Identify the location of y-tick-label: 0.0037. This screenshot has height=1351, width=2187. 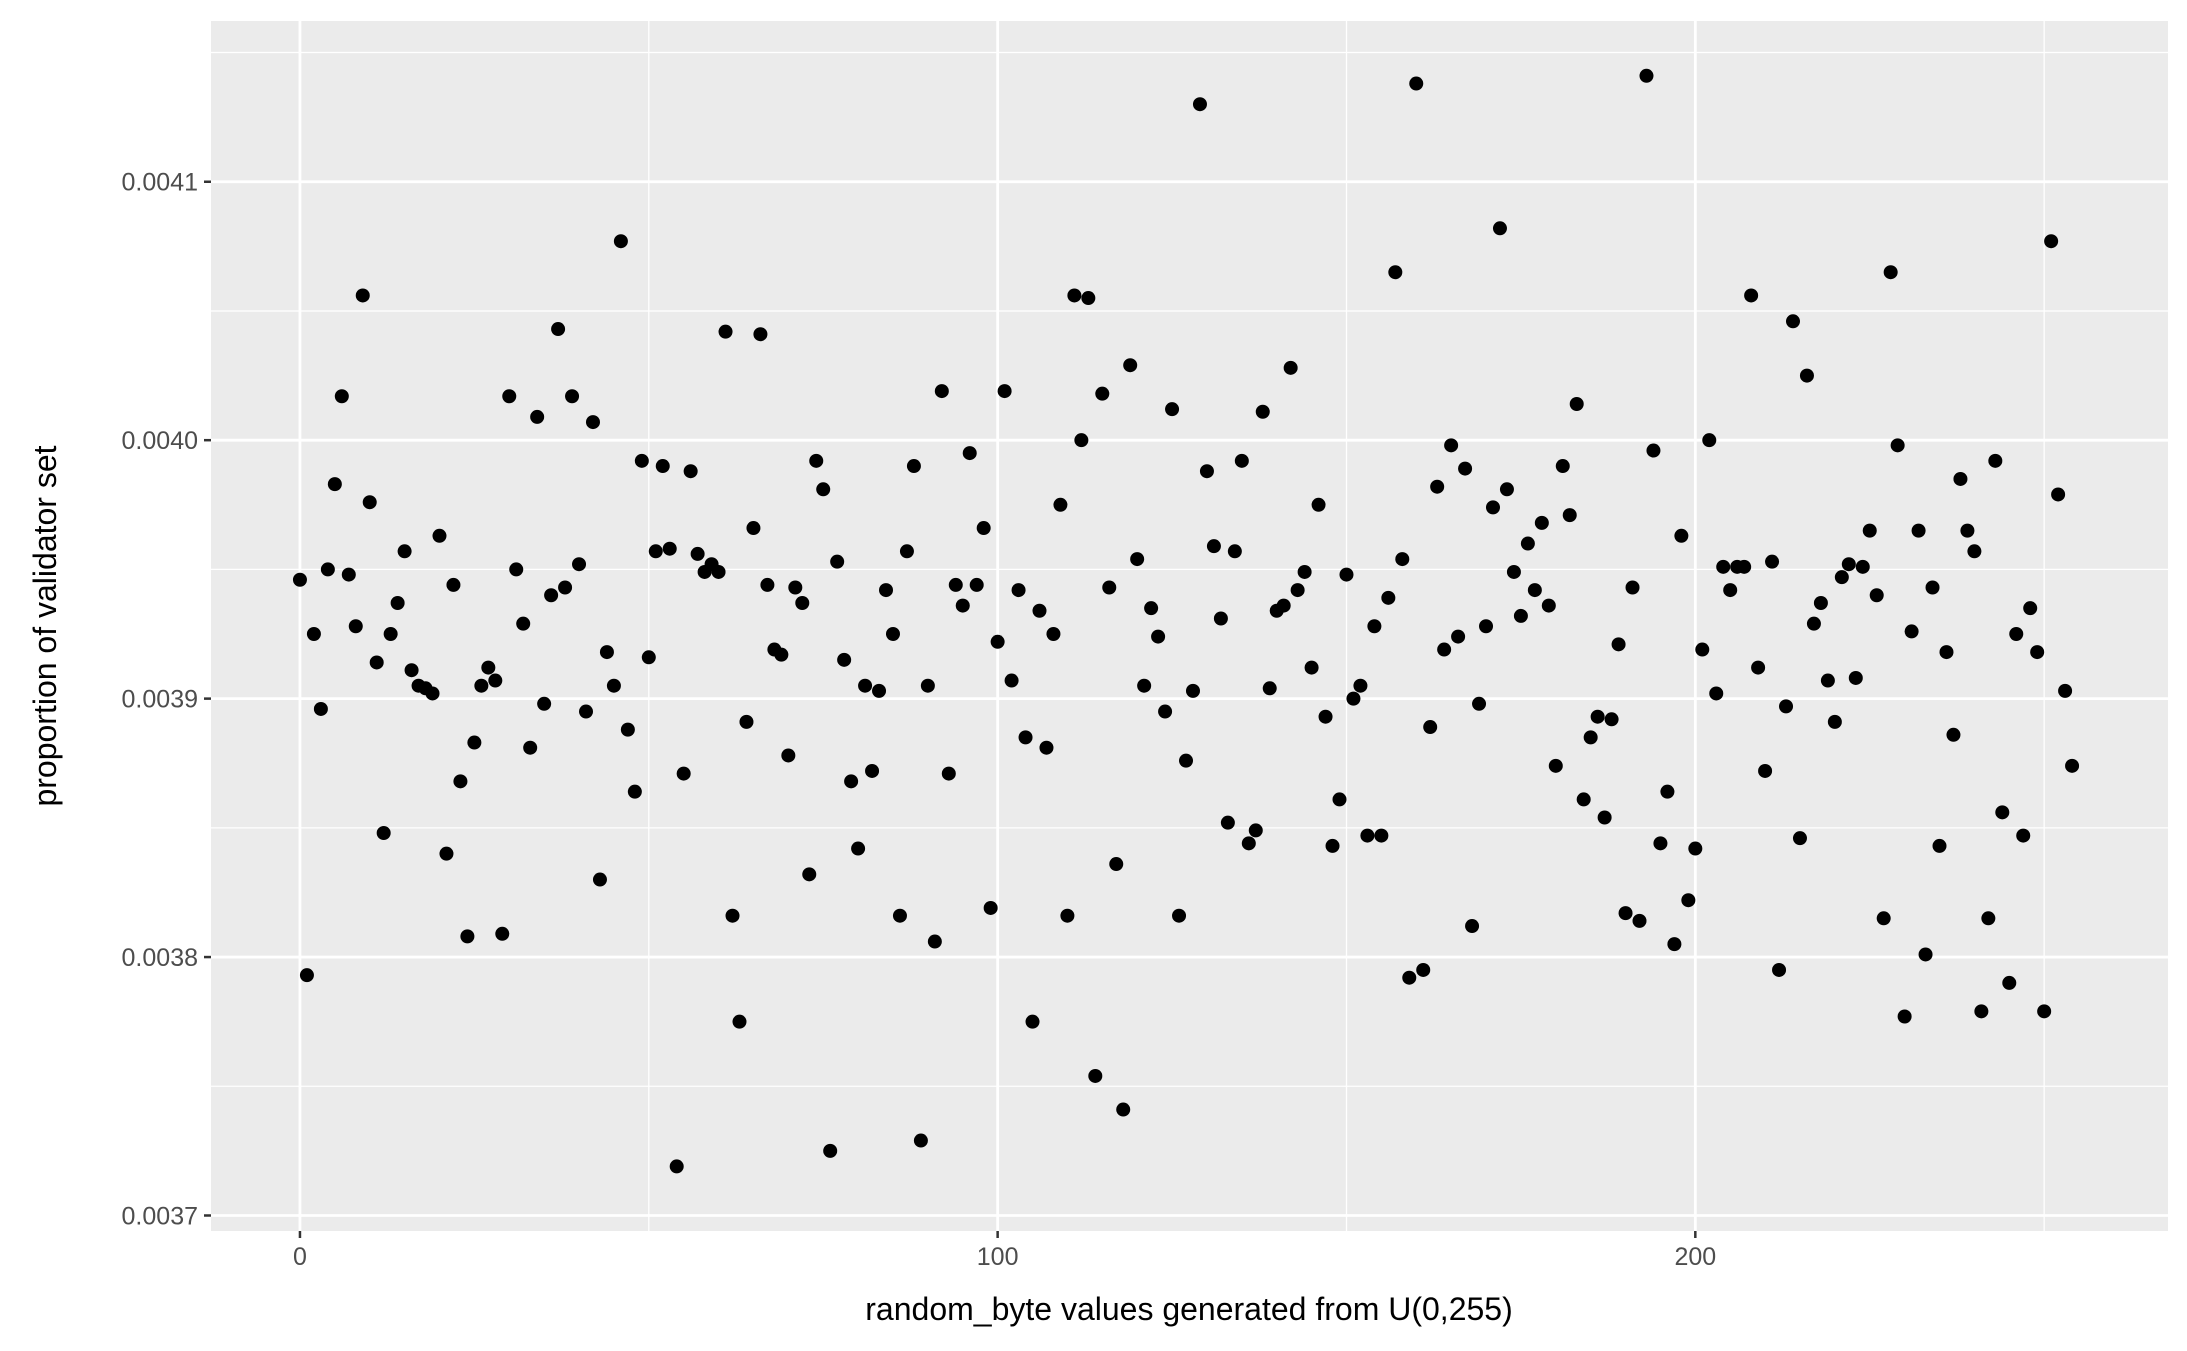
(160, 1216).